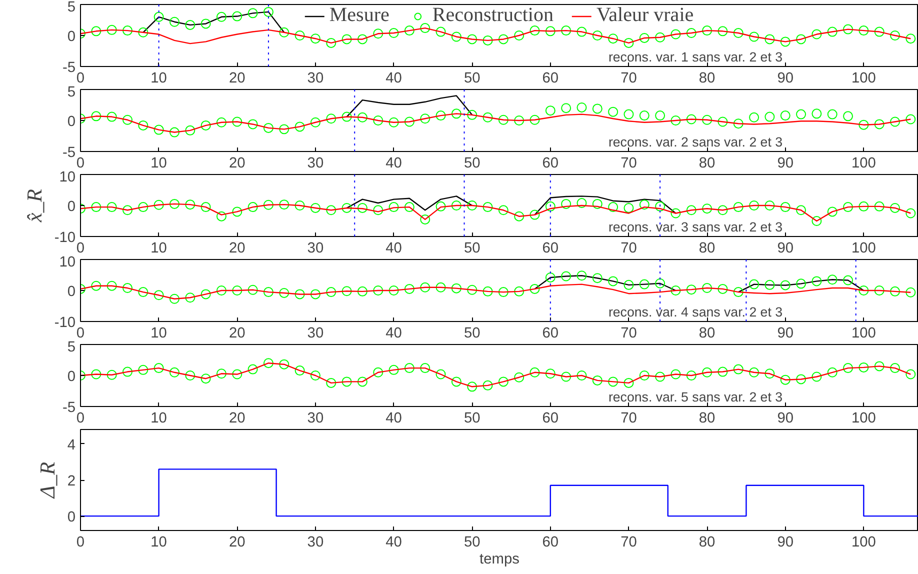 Image resolution: width=918 pixels, height=574 pixels. What do you see at coordinates (71, 445) in the screenshot?
I see `y-tick-label: 4` at bounding box center [71, 445].